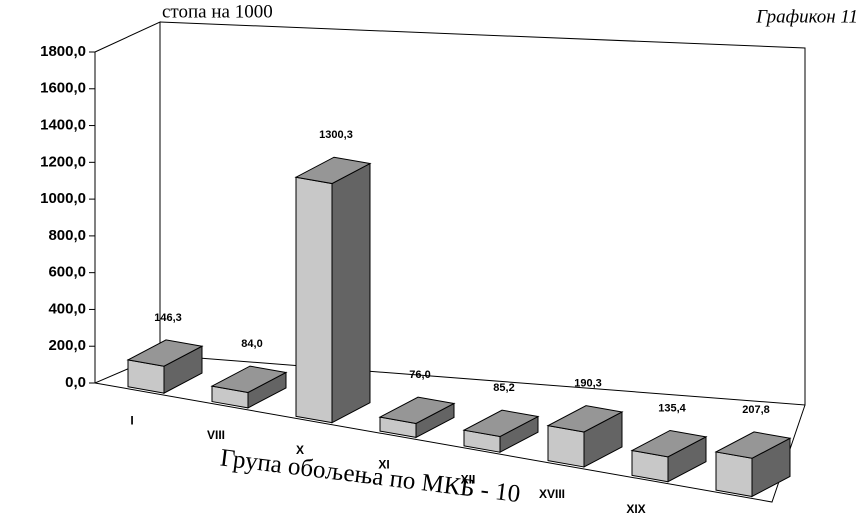 This screenshot has width=862, height=515. Describe the element at coordinates (63, 198) in the screenshot. I see `y-tick-label: 1000,0` at that location.